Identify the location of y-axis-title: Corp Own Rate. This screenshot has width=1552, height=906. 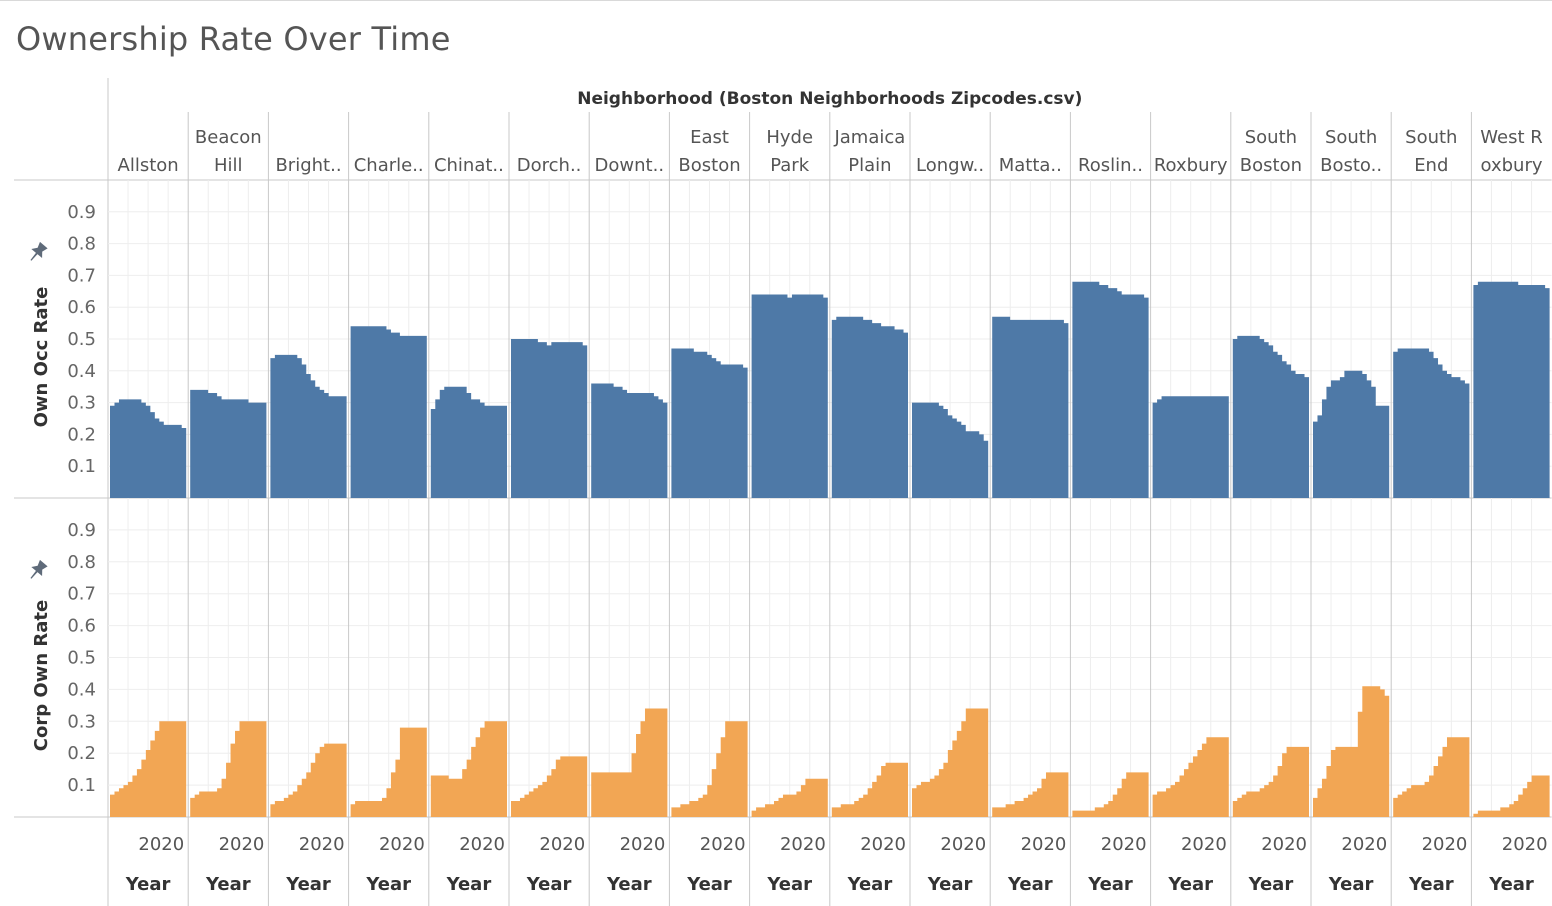
(41, 675).